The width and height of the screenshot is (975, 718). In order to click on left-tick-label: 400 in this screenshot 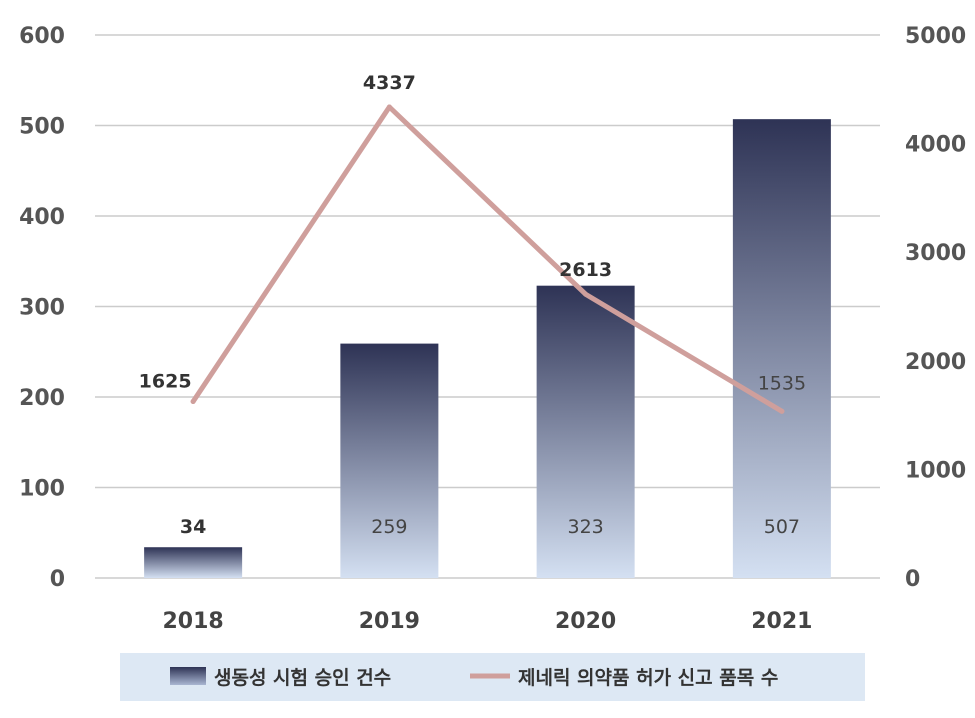, I will do `click(42, 217)`.